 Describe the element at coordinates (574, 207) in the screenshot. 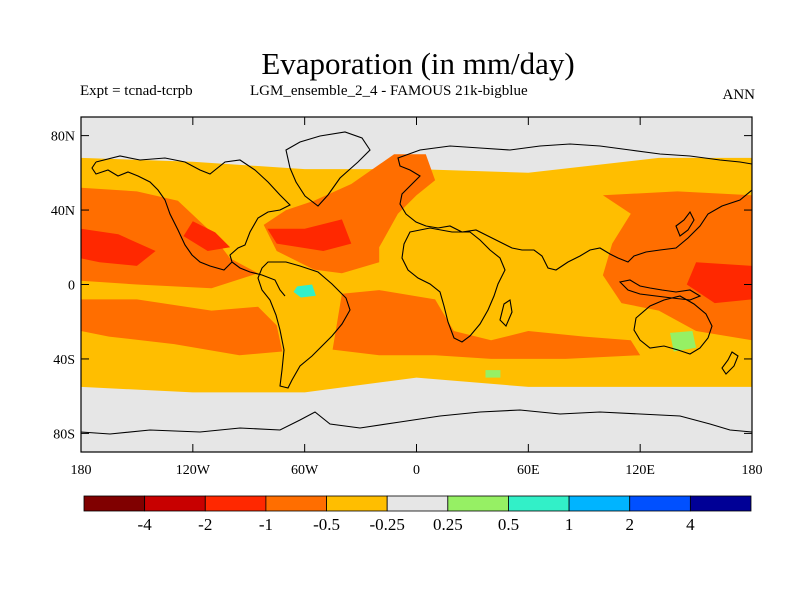

I see `eurasia-coastline` at that location.